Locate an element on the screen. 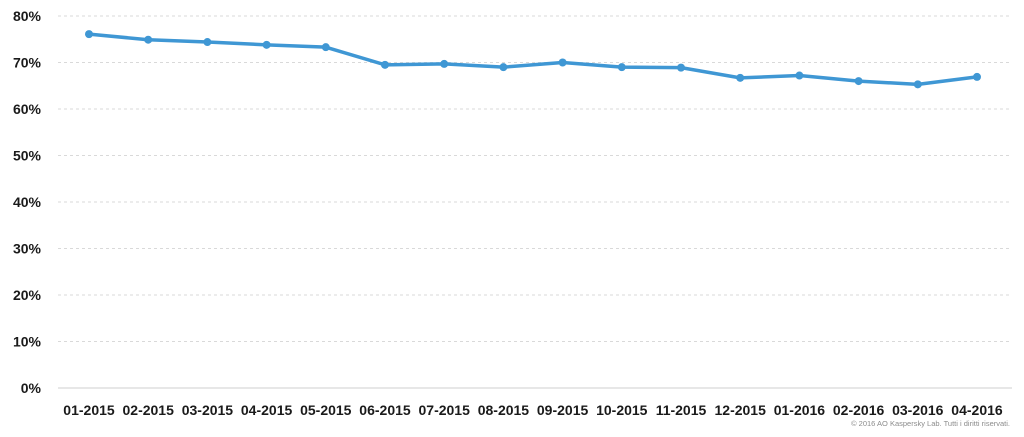 Image resolution: width=1024 pixels, height=437 pixels. x-tick-label: 04-2015 is located at coordinates (267, 410).